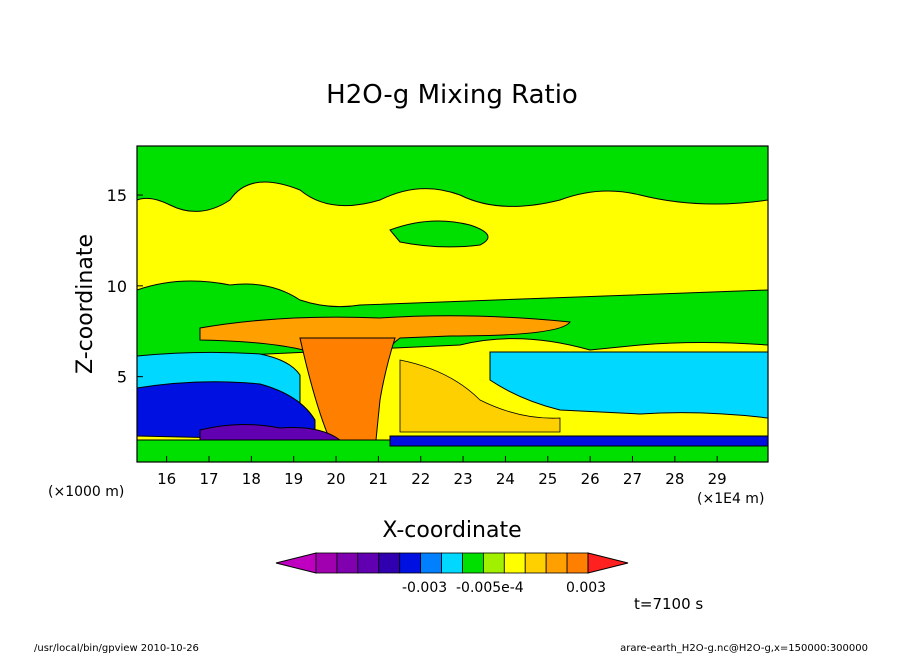 Image resolution: width=904 pixels, height=654 pixels. I want to click on chart-title: H2O-g Mixing Ratio, so click(452, 95).